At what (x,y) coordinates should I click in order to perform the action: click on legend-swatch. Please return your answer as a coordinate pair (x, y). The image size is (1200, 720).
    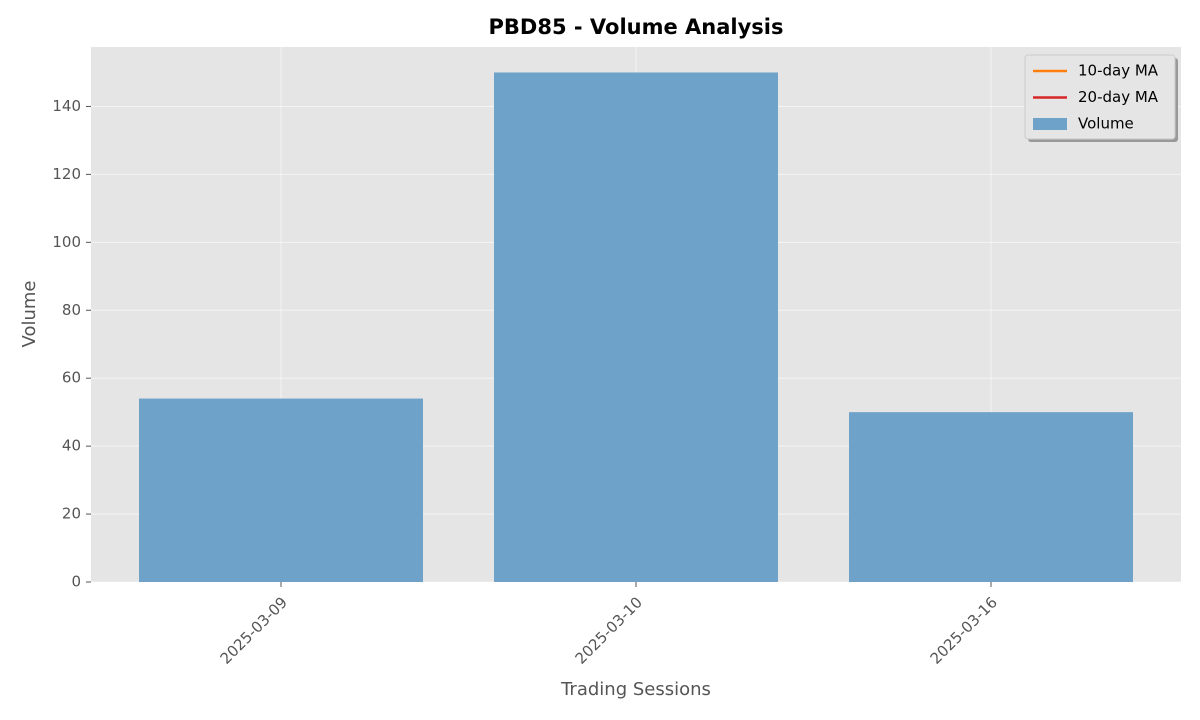
    Looking at the image, I should click on (1050, 124).